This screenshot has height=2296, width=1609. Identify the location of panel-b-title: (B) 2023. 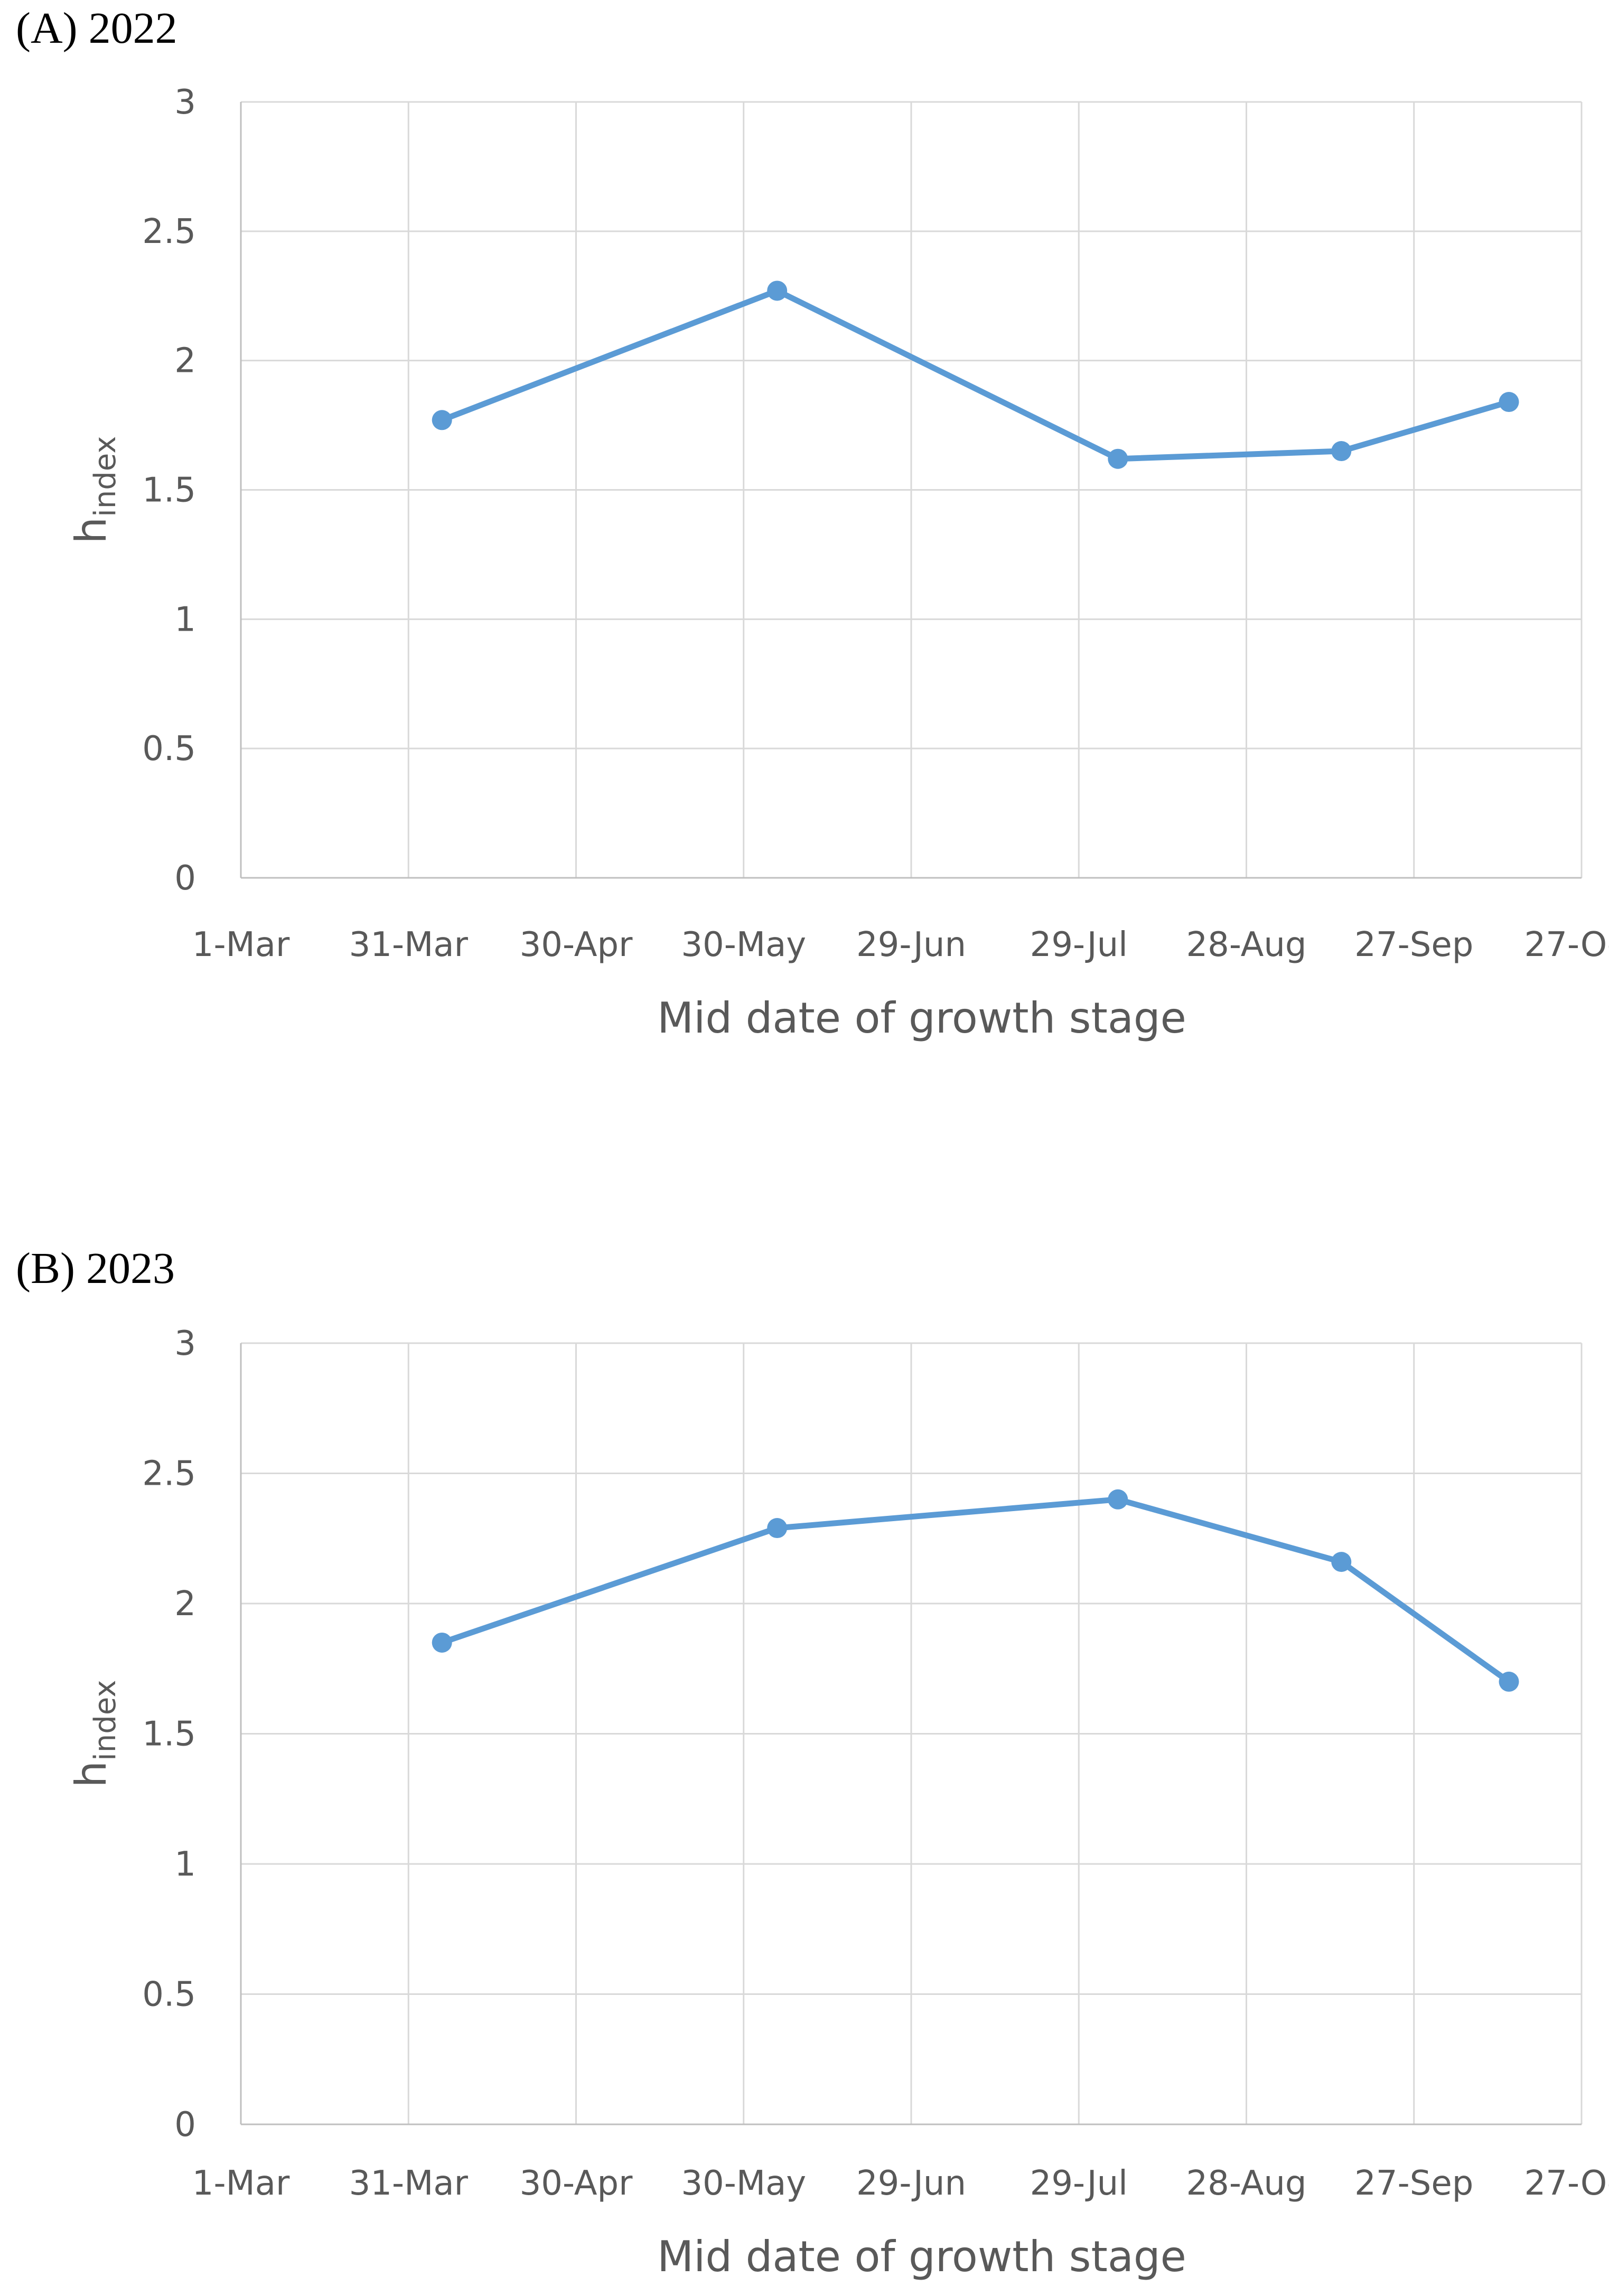
(95, 1269).